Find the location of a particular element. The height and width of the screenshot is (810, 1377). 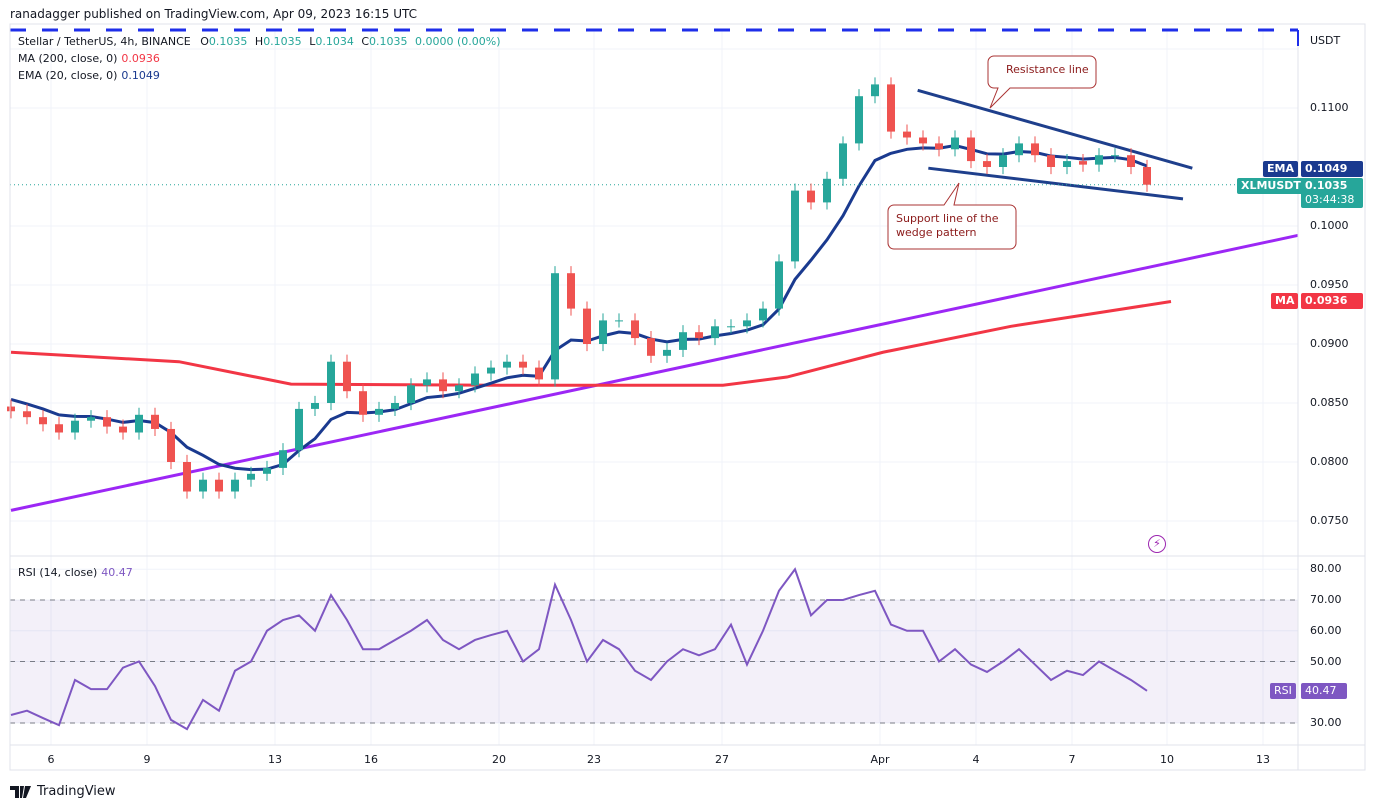

high-label: H is located at coordinates (259, 41).